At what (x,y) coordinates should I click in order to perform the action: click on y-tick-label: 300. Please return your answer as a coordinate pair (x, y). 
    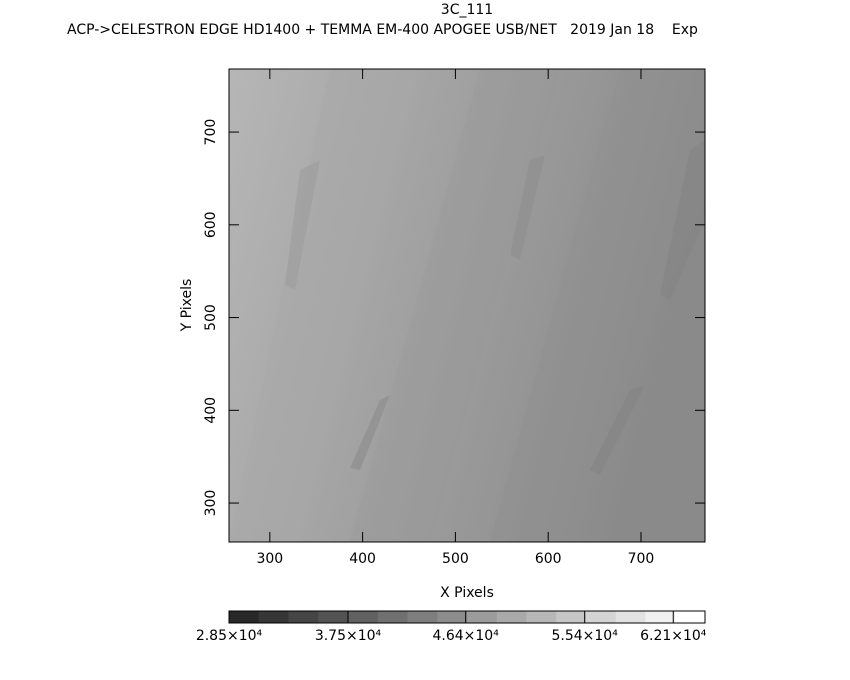
    Looking at the image, I should click on (211, 503).